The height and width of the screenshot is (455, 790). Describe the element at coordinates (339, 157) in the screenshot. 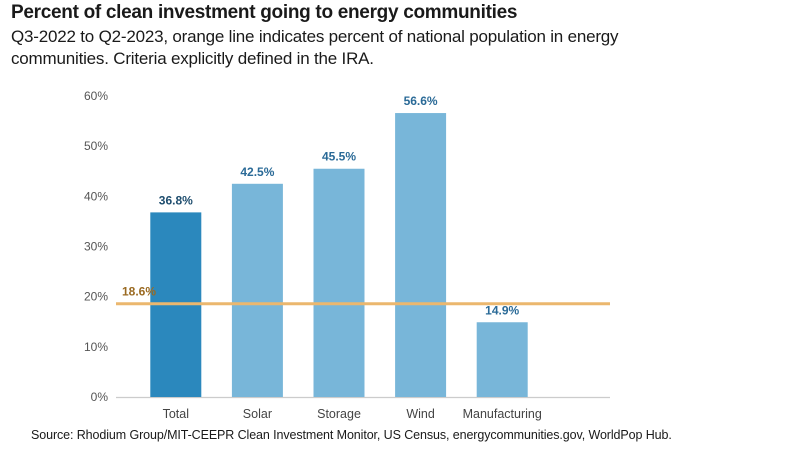

I see `value-label-storage: 45.5%` at that location.